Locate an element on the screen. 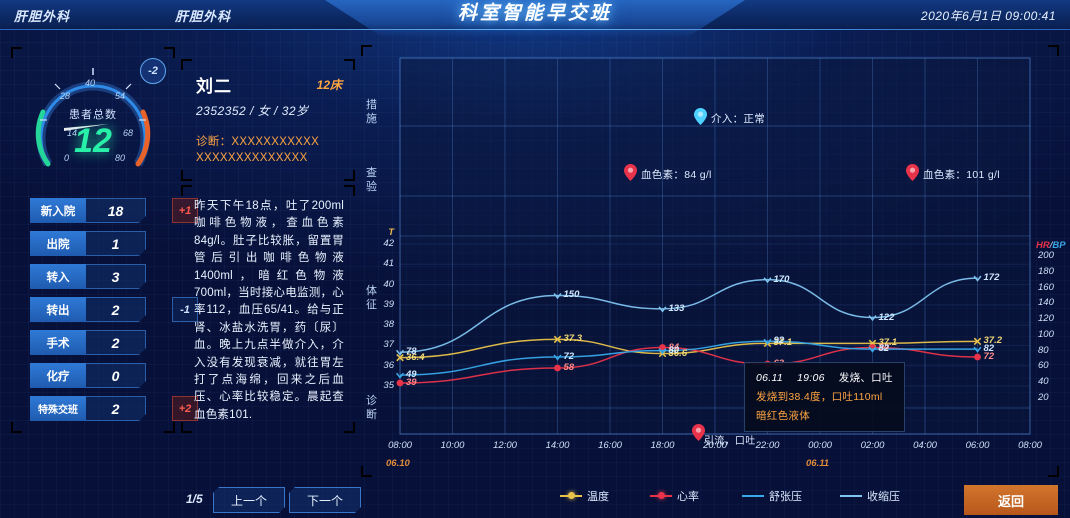 This screenshot has height=518, width=1070. data-label: 36.4 is located at coordinates (415, 357).